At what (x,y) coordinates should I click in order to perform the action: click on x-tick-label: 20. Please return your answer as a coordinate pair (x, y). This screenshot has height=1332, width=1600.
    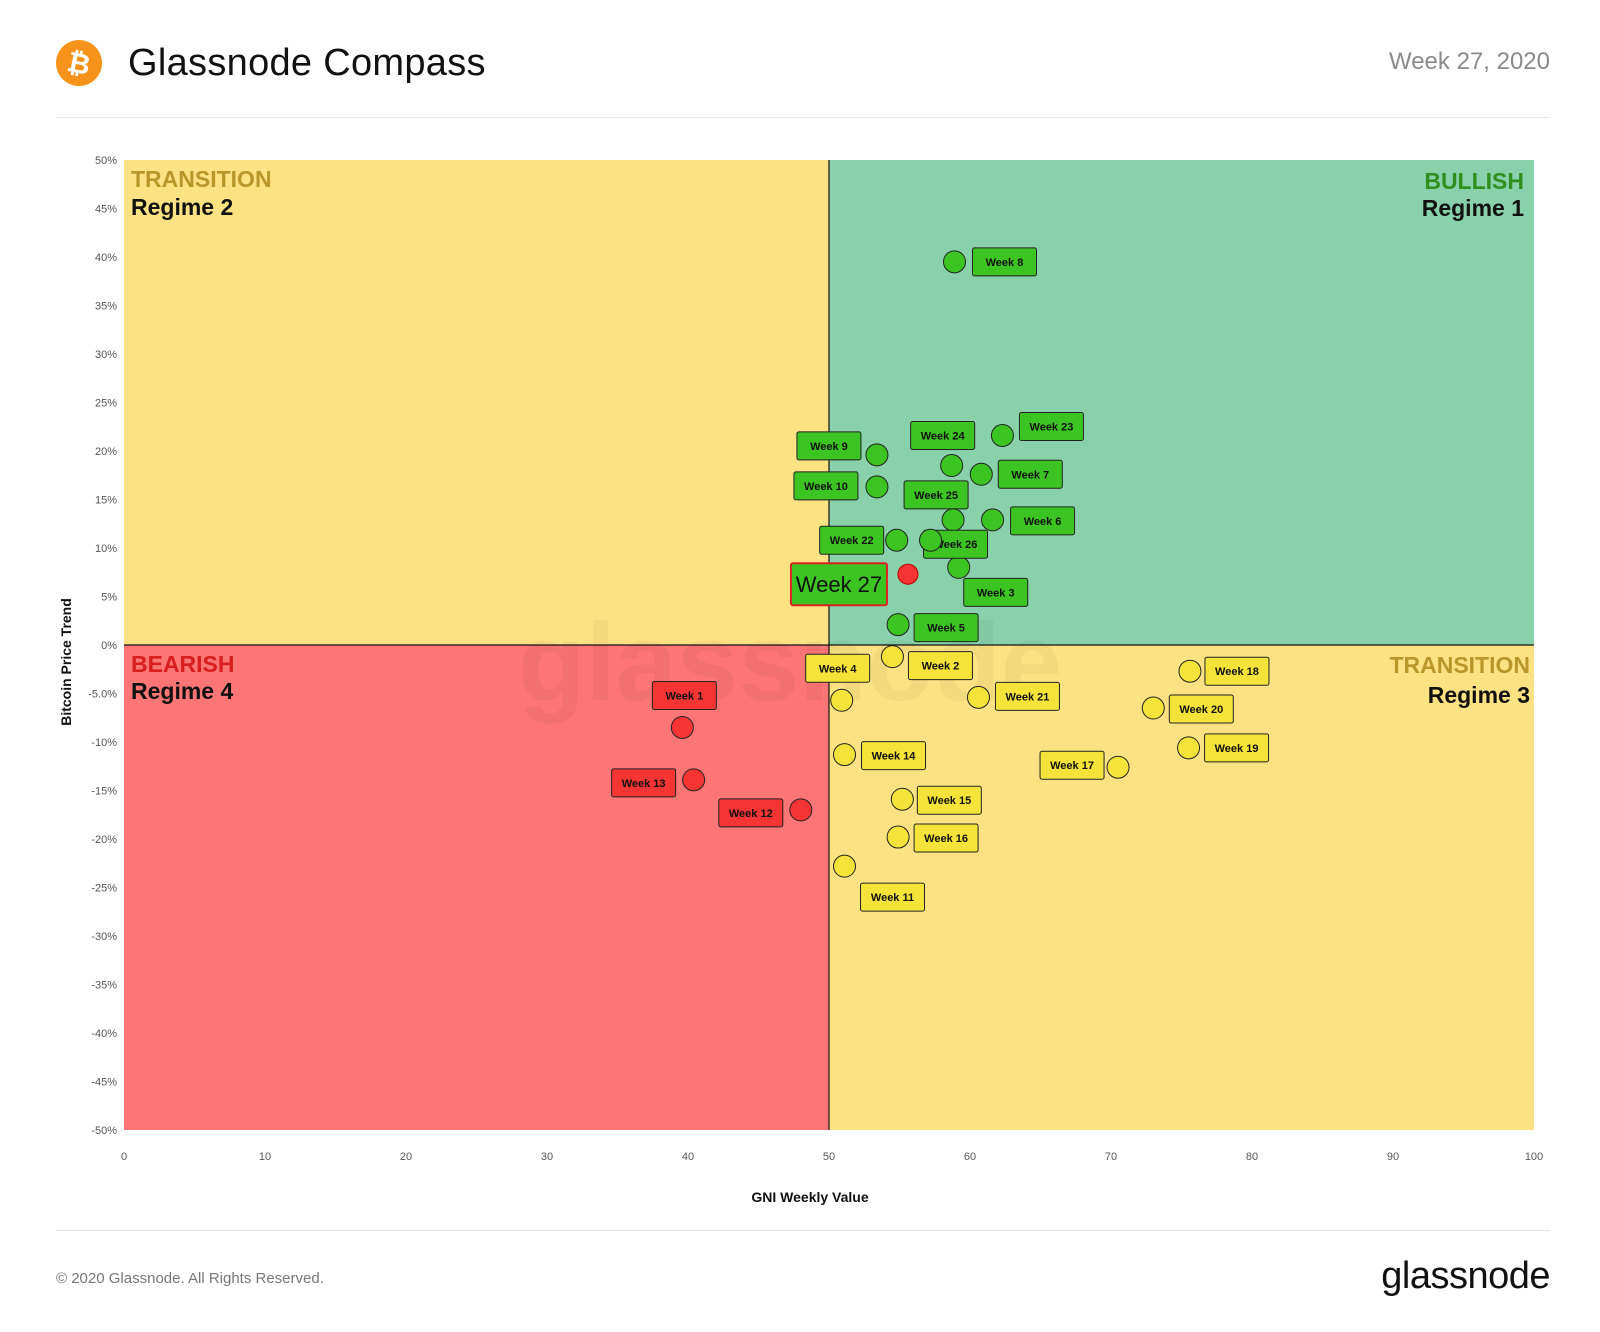
    Looking at the image, I should click on (406, 1157).